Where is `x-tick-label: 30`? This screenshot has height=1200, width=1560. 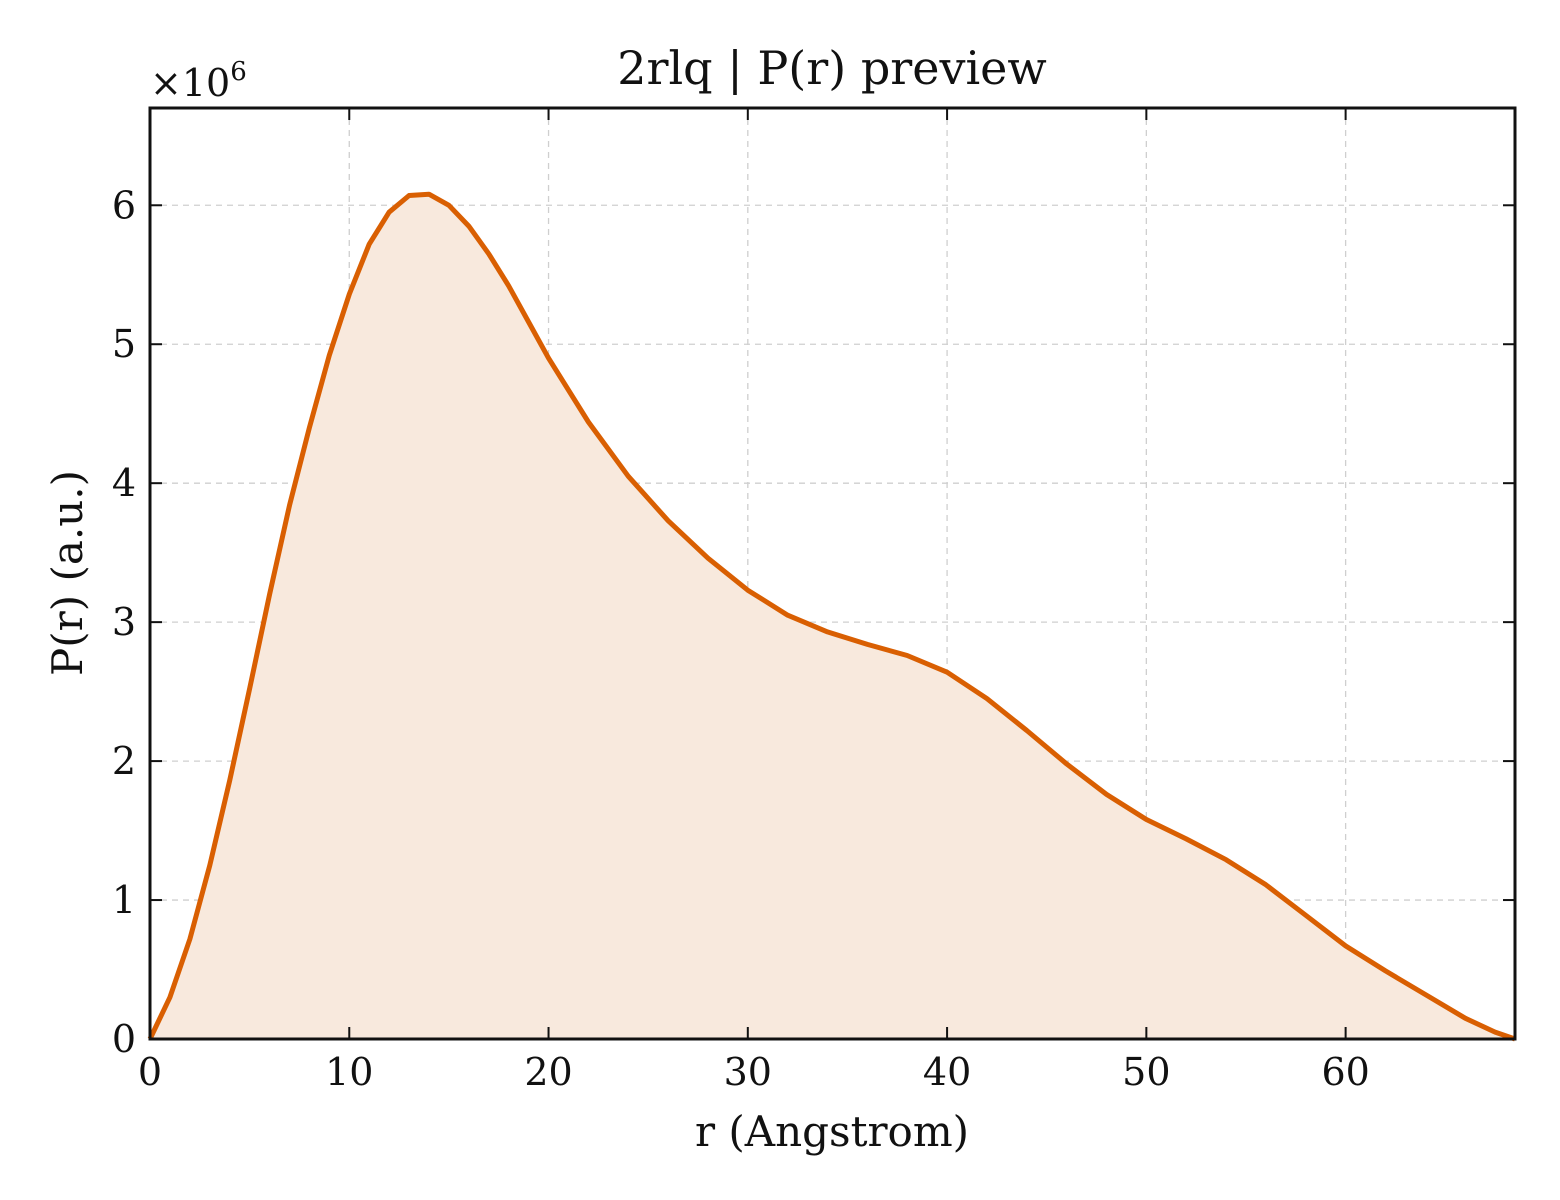 x-tick-label: 30 is located at coordinates (748, 1072).